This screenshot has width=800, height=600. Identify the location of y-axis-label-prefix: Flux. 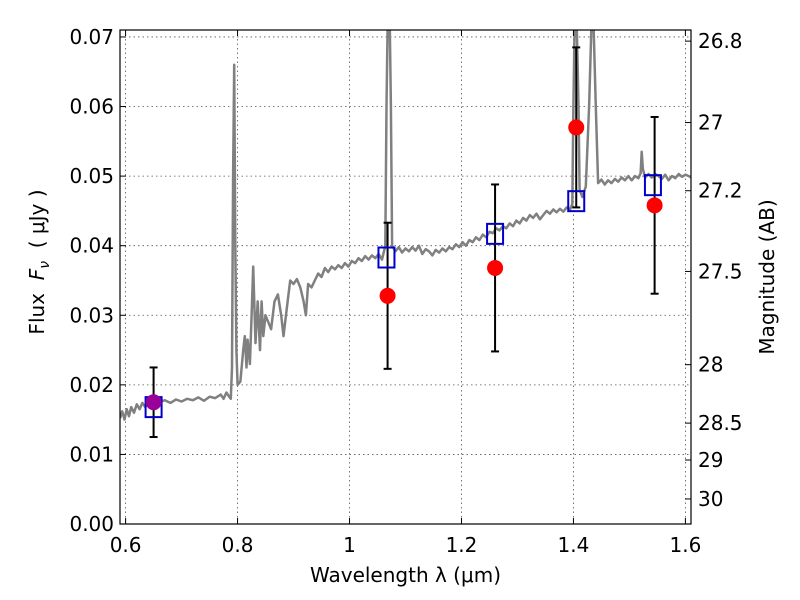
(37, 307).